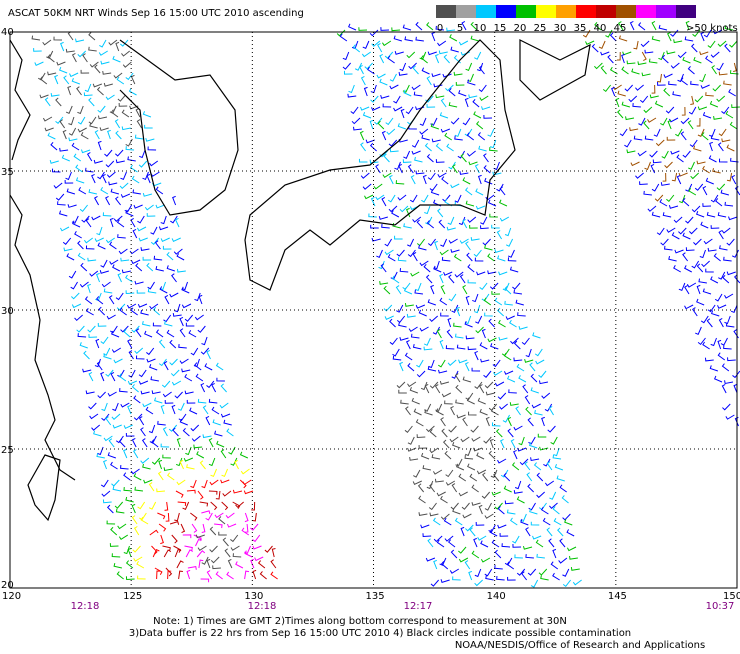 Image resolution: width=740 pixels, height=654 pixels. I want to click on colorbar-cell, so click(586, 11).